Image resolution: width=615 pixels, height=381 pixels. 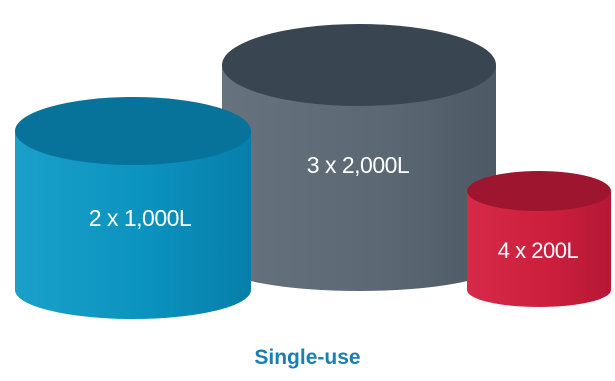 What do you see at coordinates (133, 131) in the screenshot?
I see `tank-1000l-top` at bounding box center [133, 131].